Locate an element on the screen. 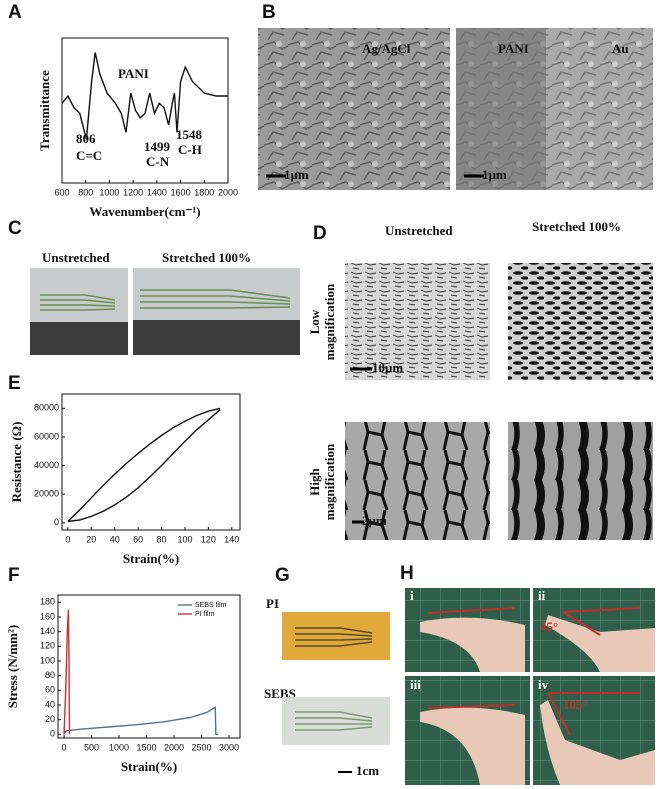  scale-label: 1cm is located at coordinates (367, 770).